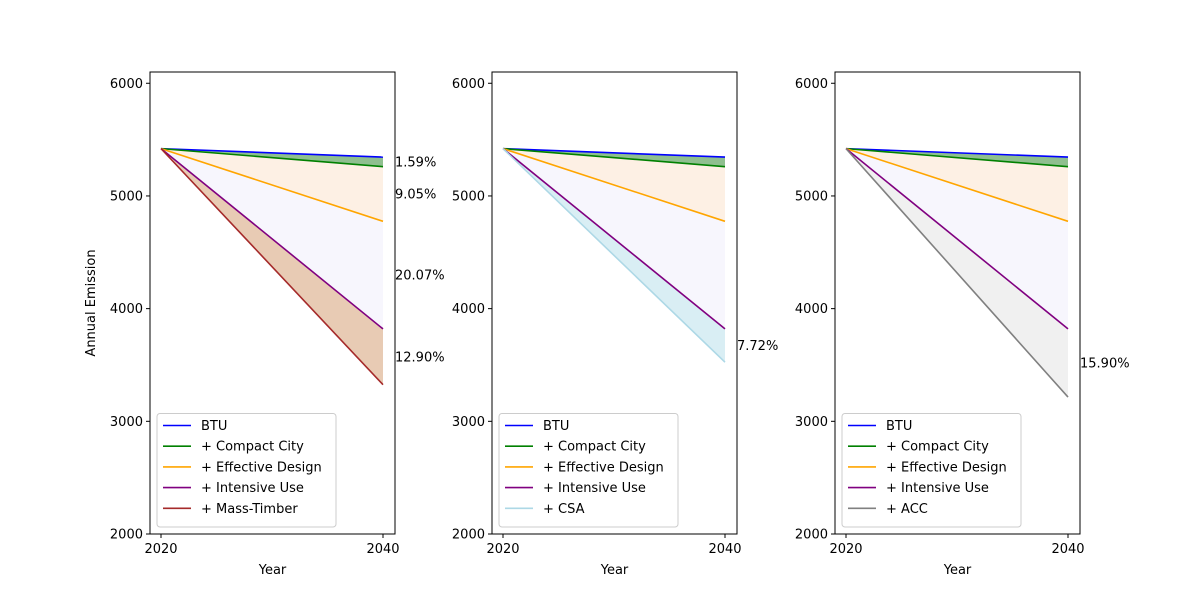  What do you see at coordinates (757, 346) in the screenshot?
I see `band-percent-label: 7.72%` at bounding box center [757, 346].